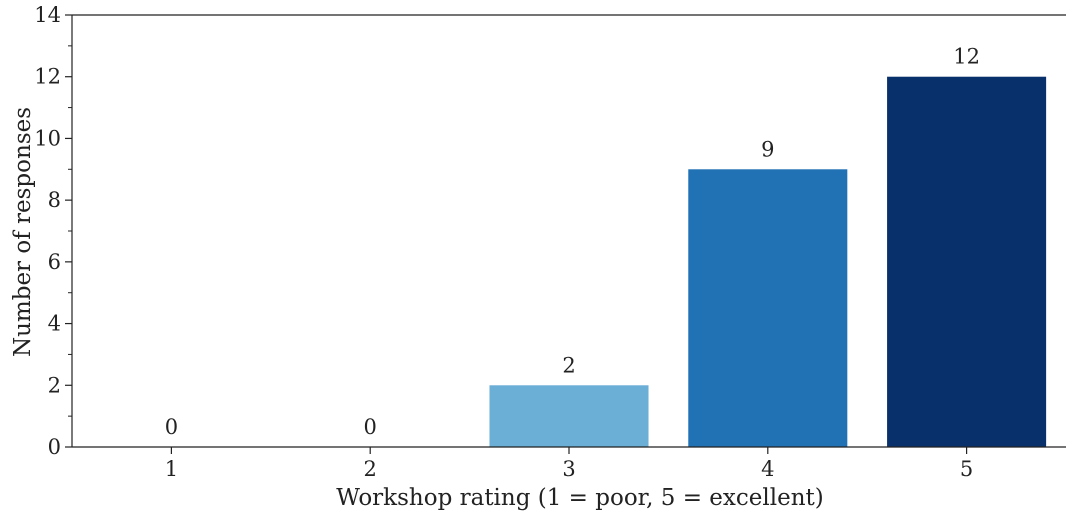 This screenshot has width=1073, height=514. What do you see at coordinates (54, 200) in the screenshot?
I see `y-tick-label-8: 8` at bounding box center [54, 200].